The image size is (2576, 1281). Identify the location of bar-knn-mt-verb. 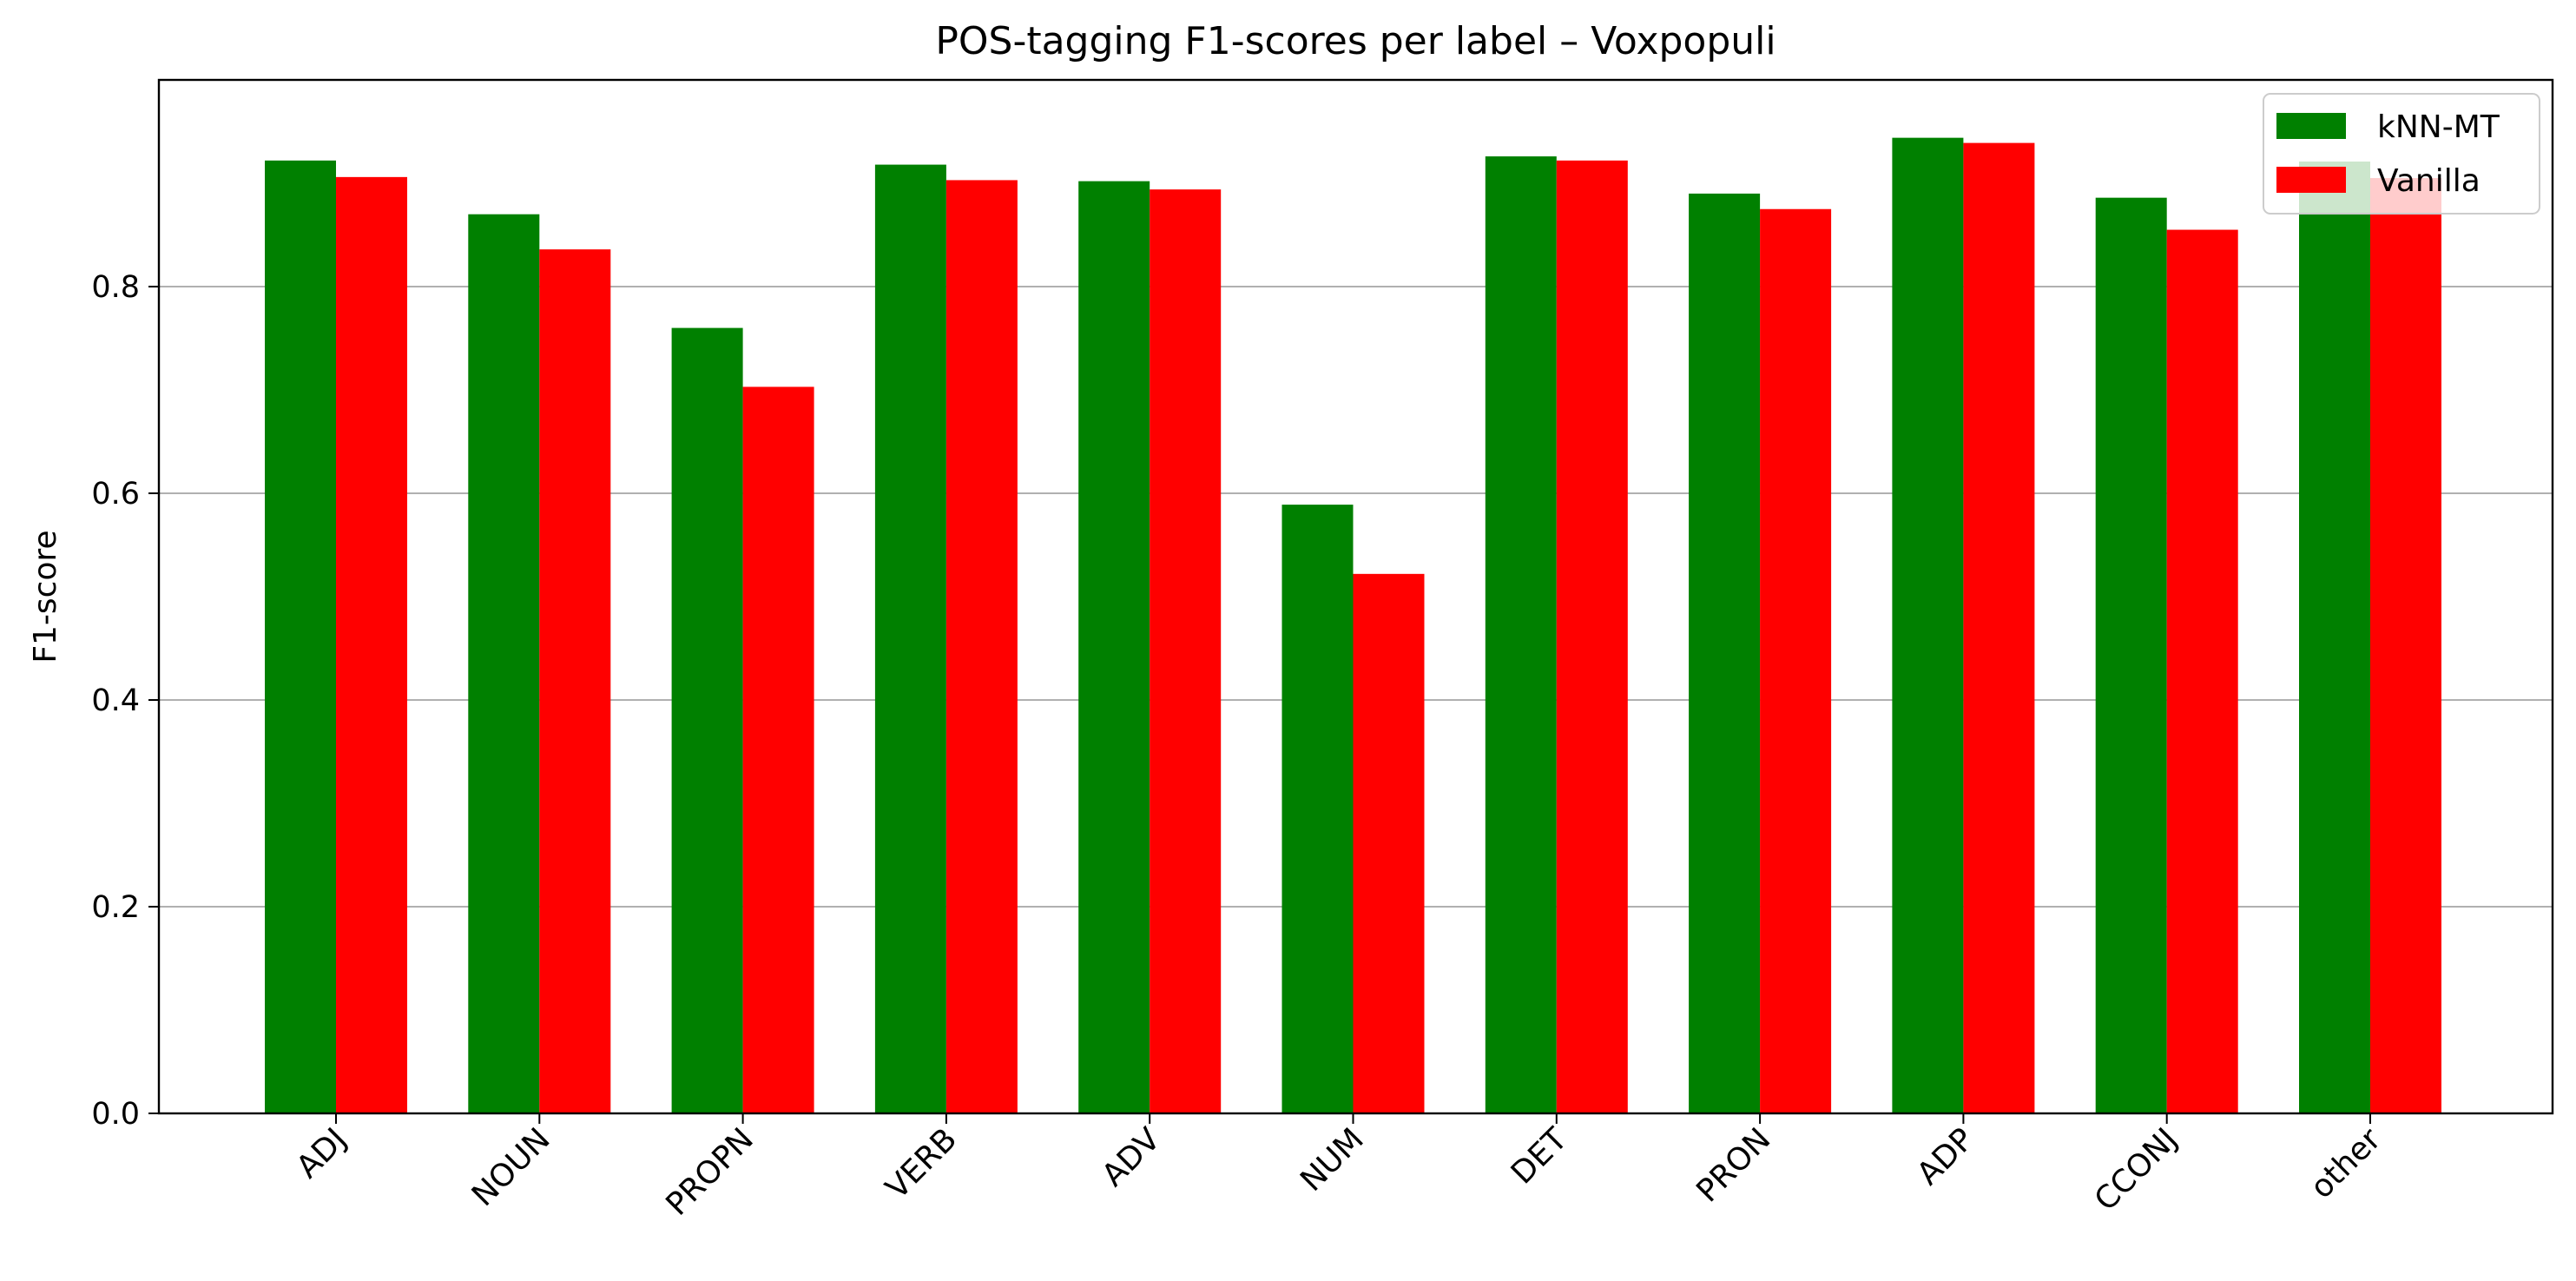
(910, 639).